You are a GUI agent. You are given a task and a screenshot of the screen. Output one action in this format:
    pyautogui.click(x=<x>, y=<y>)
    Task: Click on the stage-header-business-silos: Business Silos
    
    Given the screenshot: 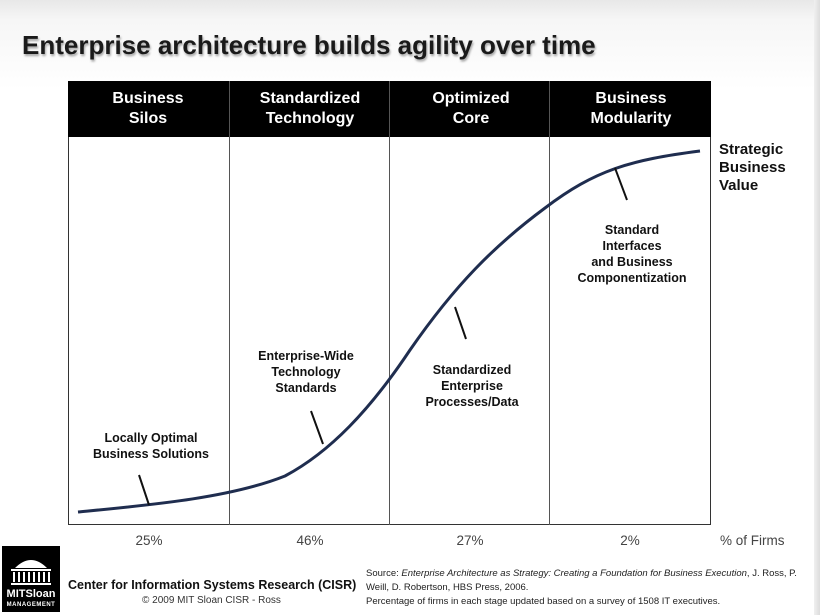 What is the action you would take?
    pyautogui.click(x=148, y=108)
    